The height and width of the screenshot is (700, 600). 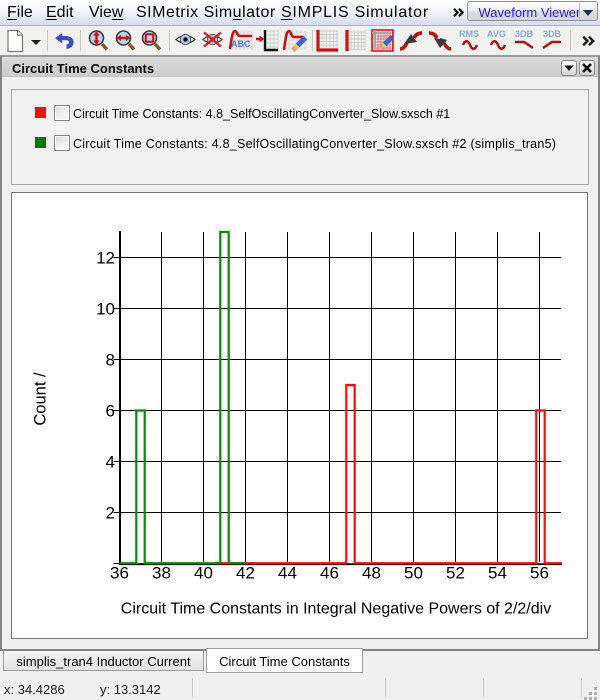 I want to click on svg-text: 46, so click(x=329, y=573).